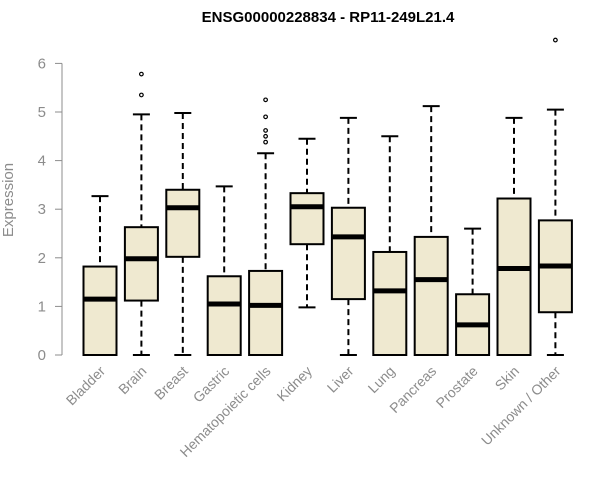  Describe the element at coordinates (8, 200) in the screenshot. I see `y-axis-label: Expression` at that location.